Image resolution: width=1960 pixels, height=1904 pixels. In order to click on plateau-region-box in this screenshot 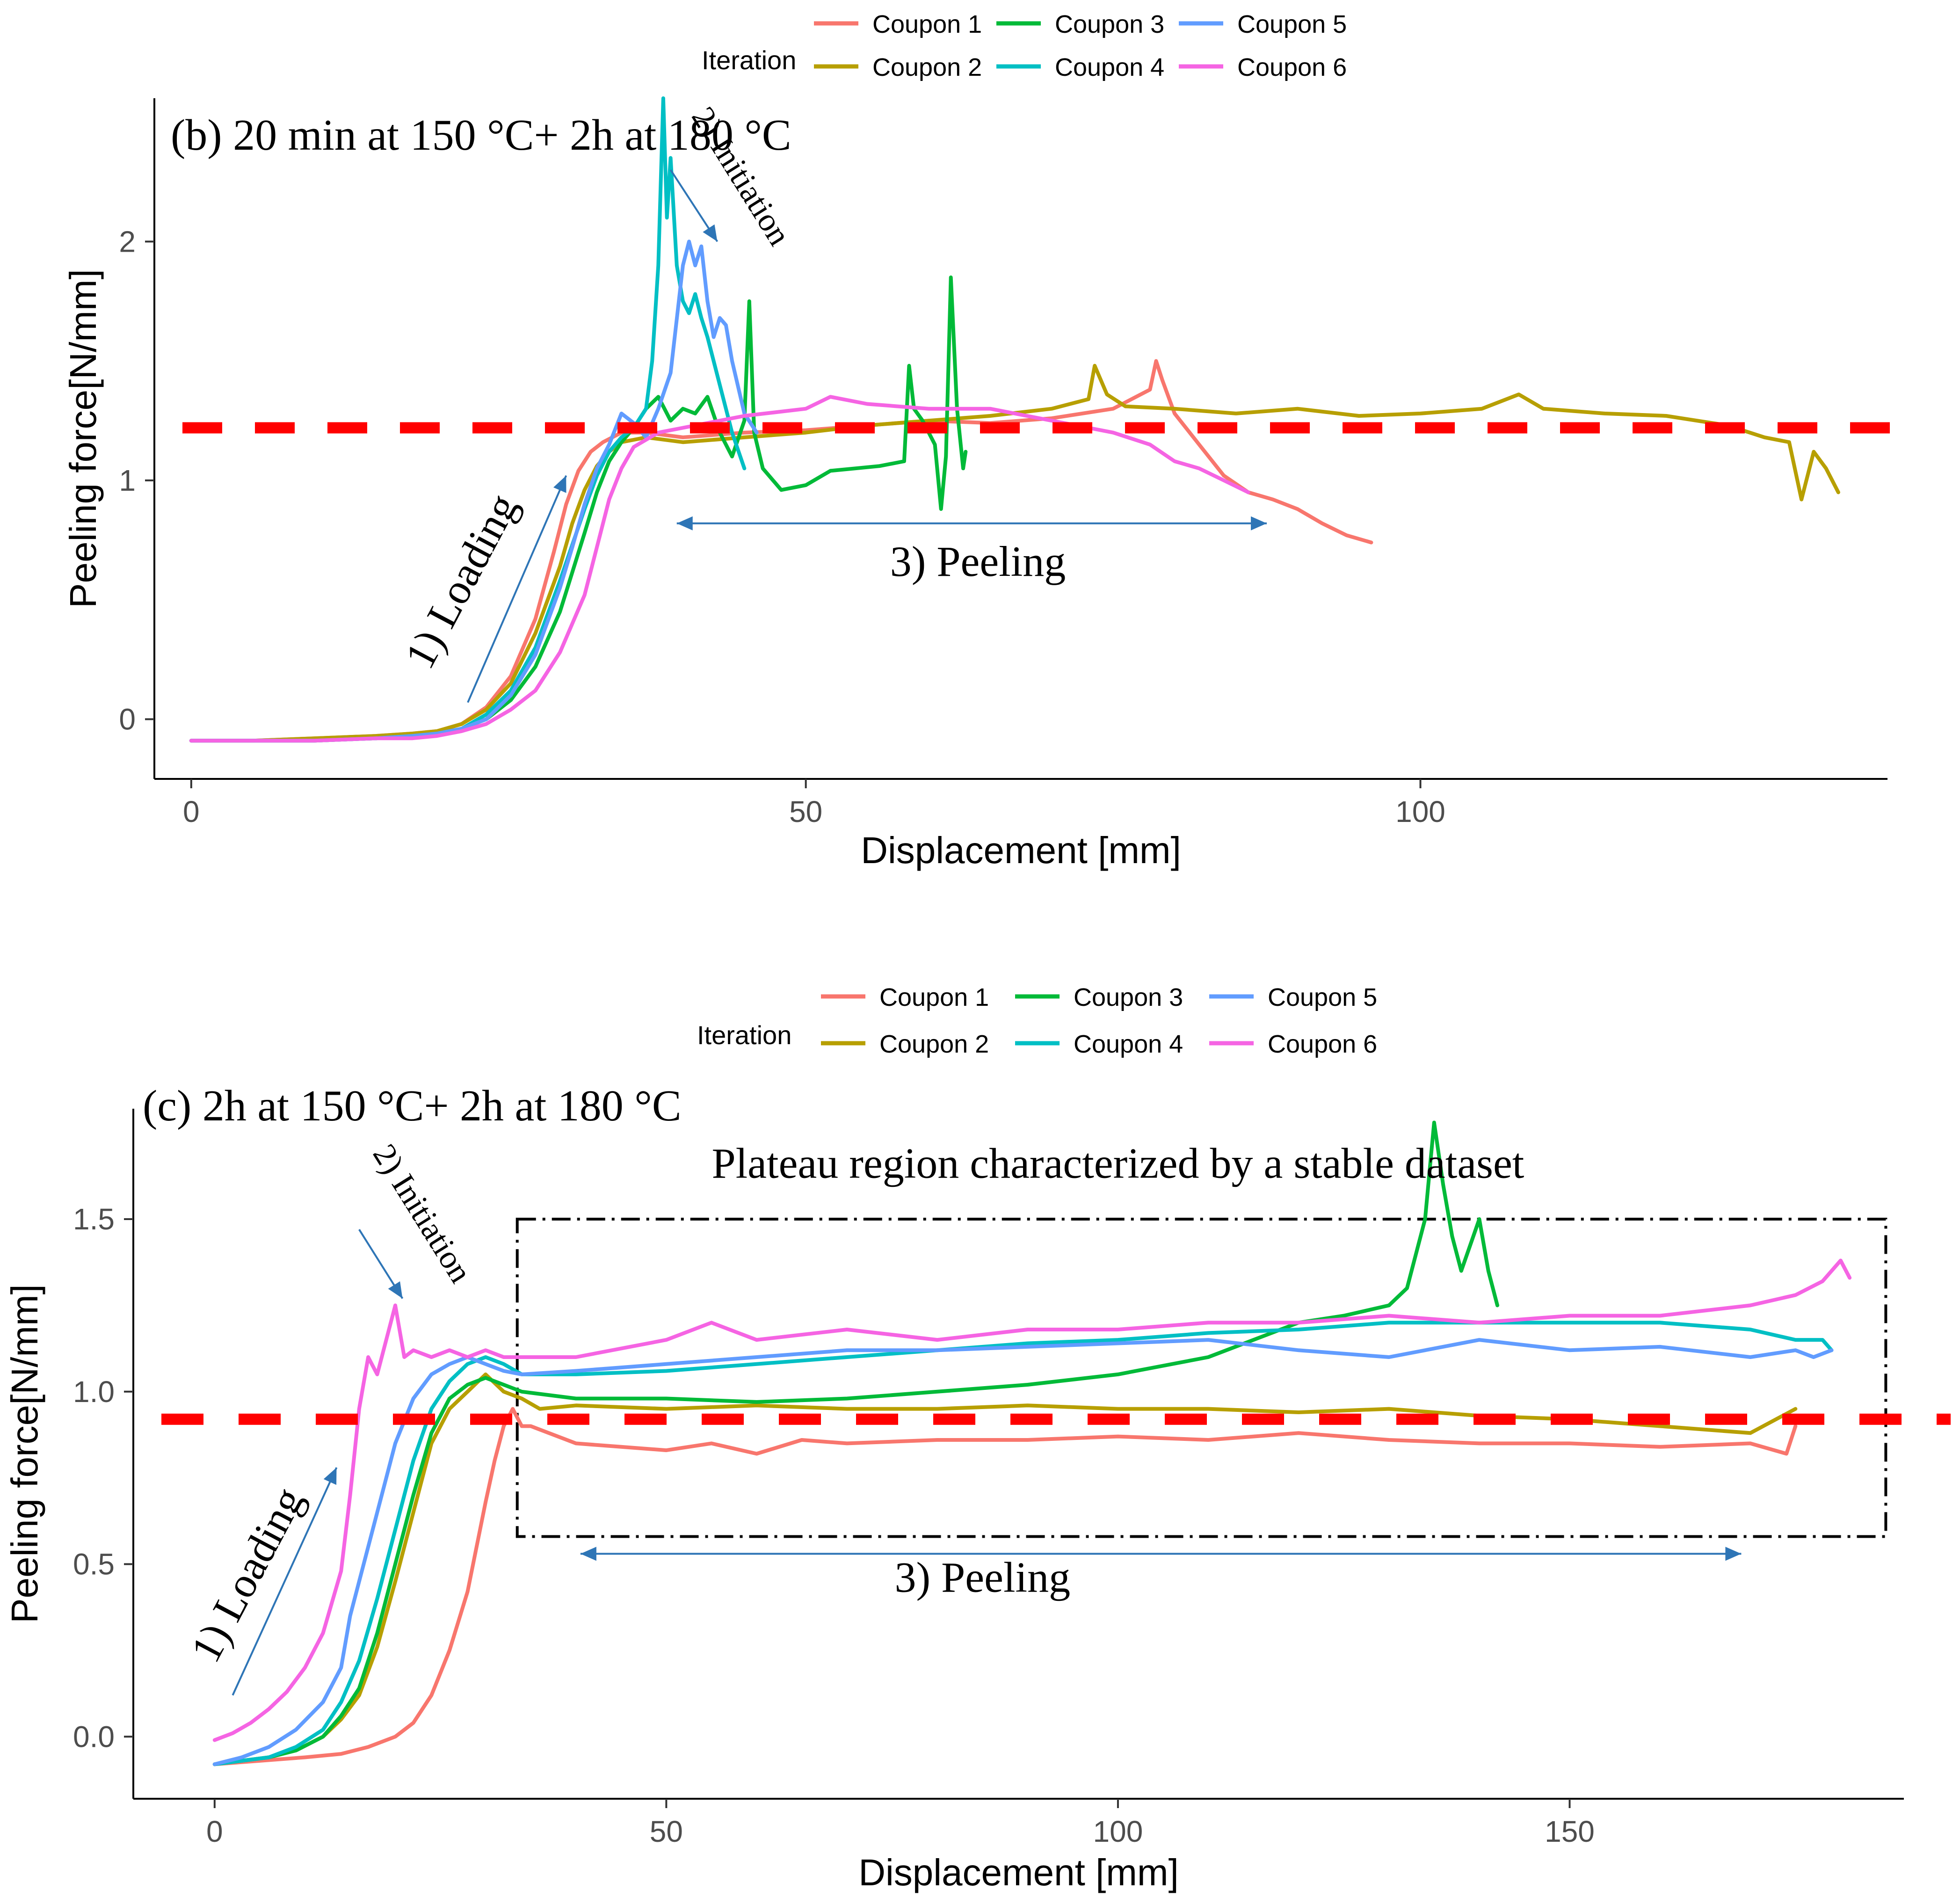, I will do `click(1201, 1378)`.